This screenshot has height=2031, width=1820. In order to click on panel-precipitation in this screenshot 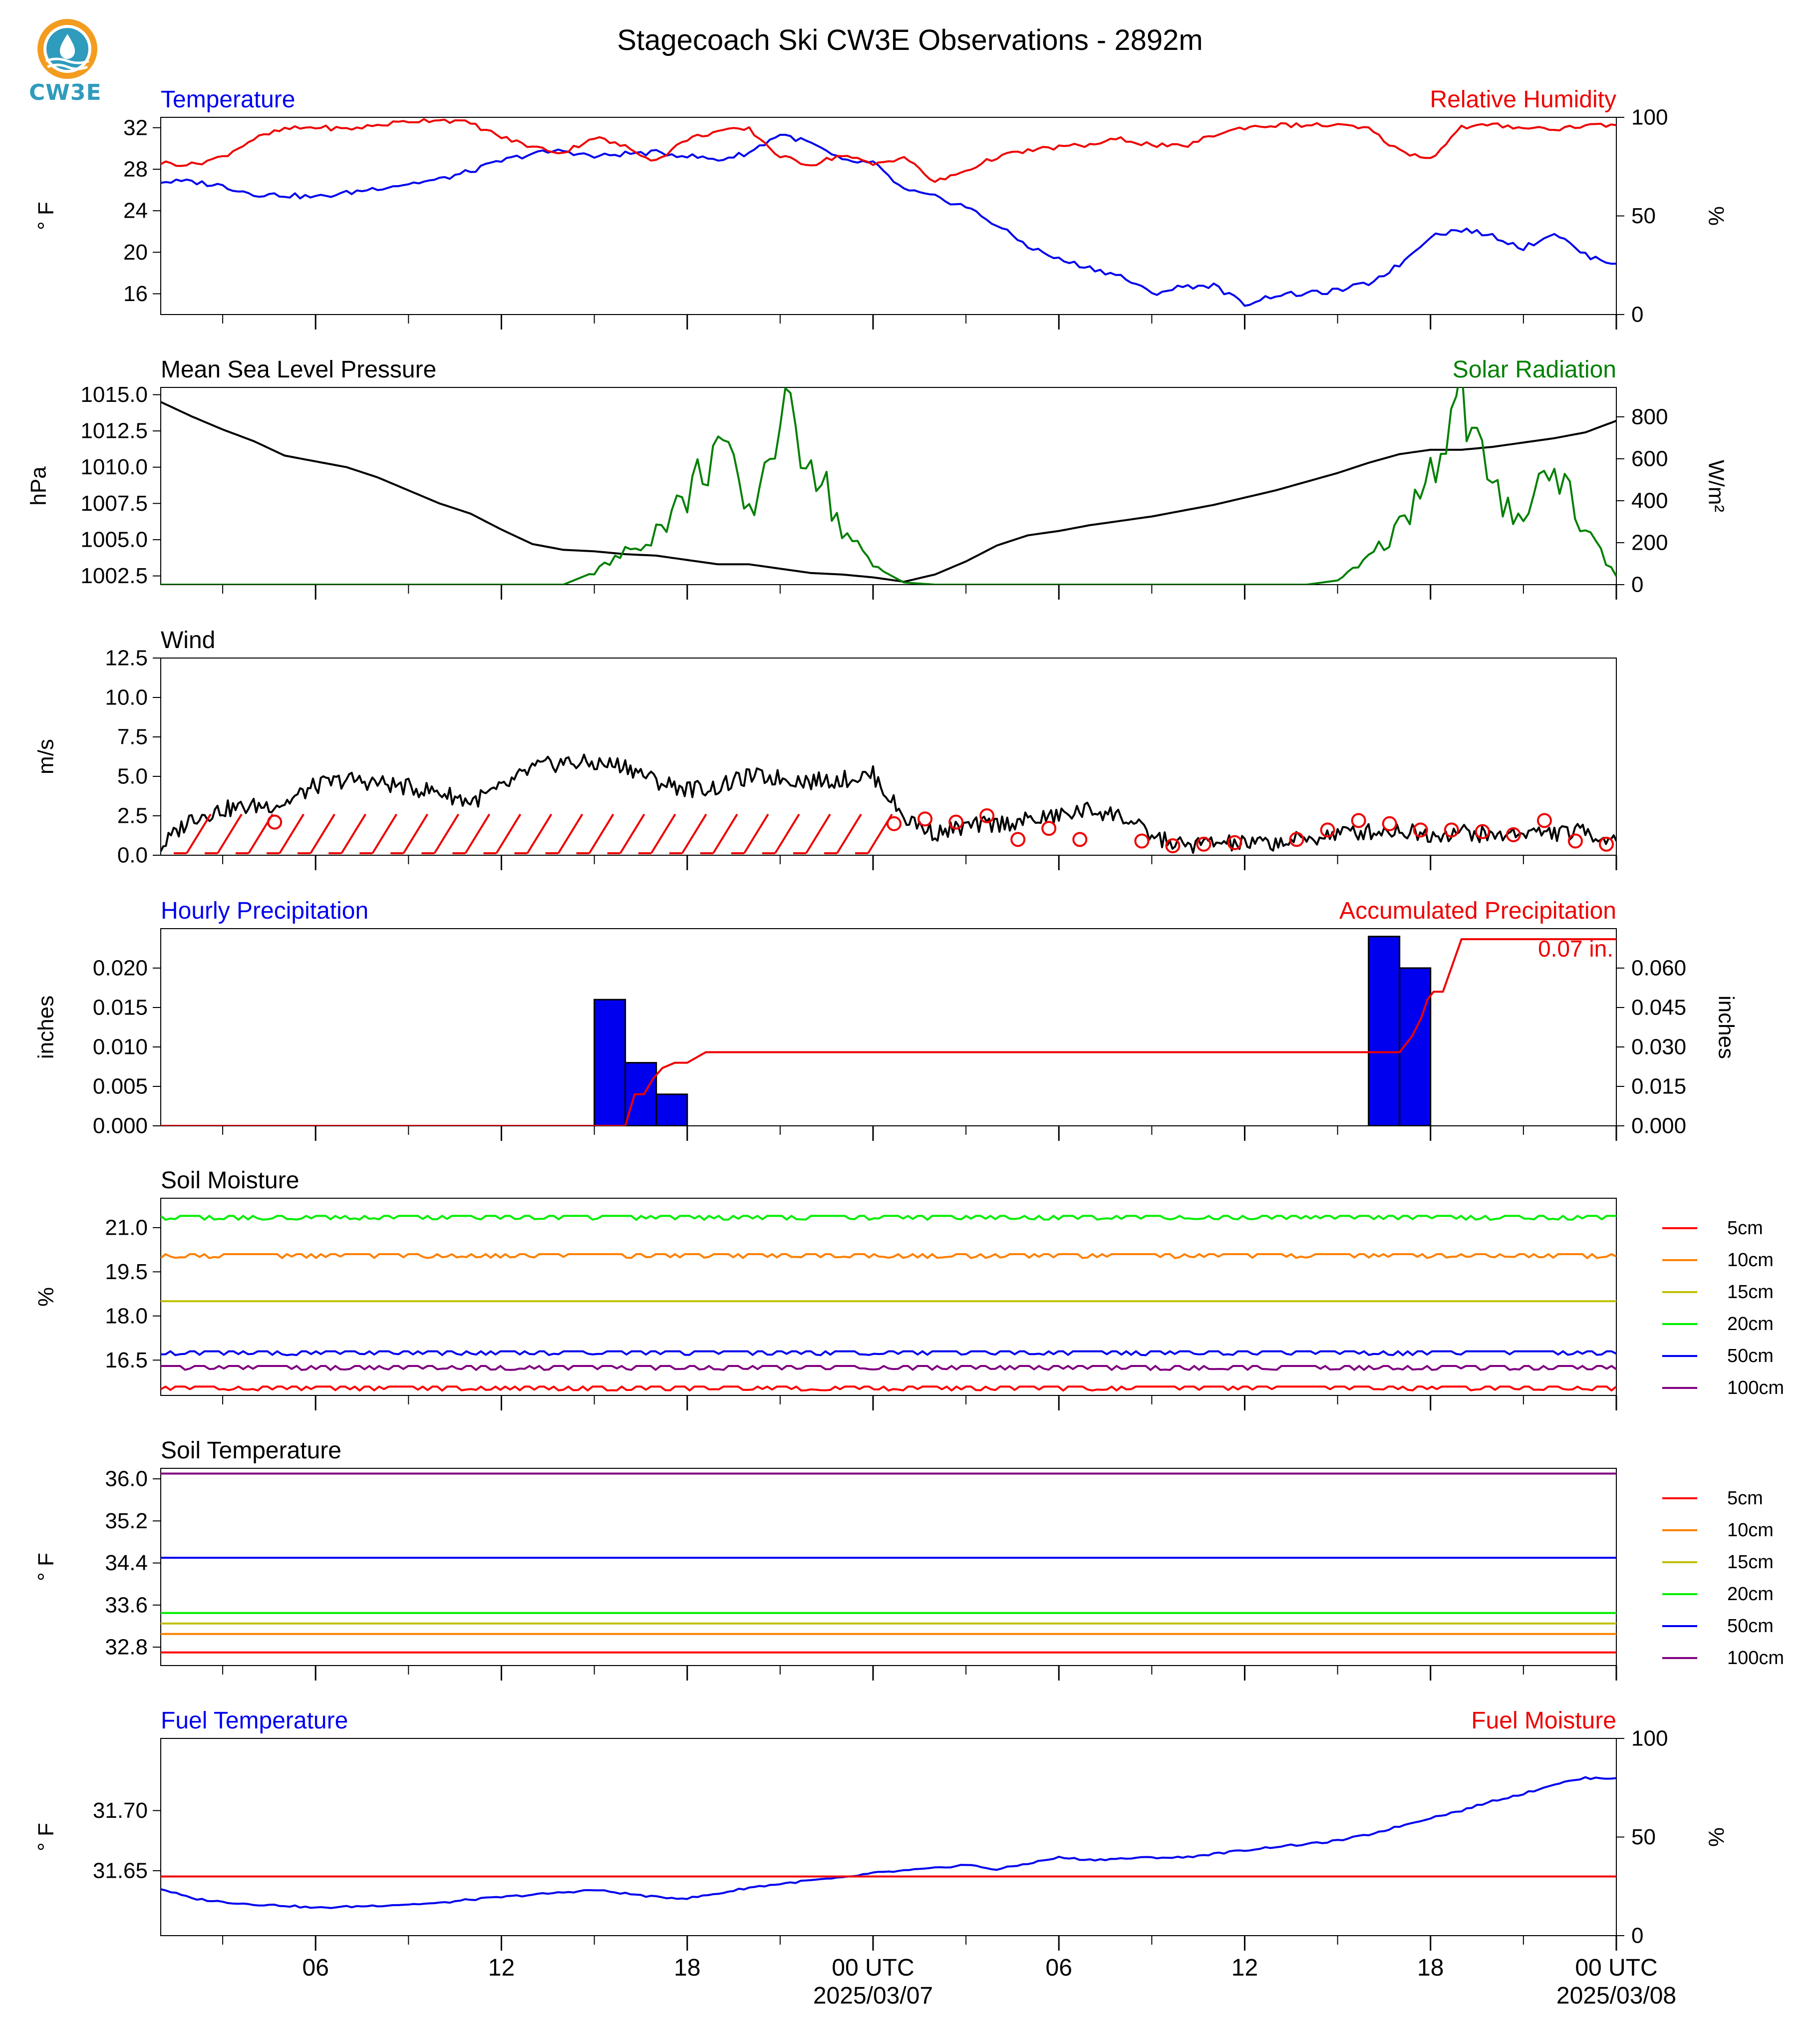, I will do `click(888, 1035)`.